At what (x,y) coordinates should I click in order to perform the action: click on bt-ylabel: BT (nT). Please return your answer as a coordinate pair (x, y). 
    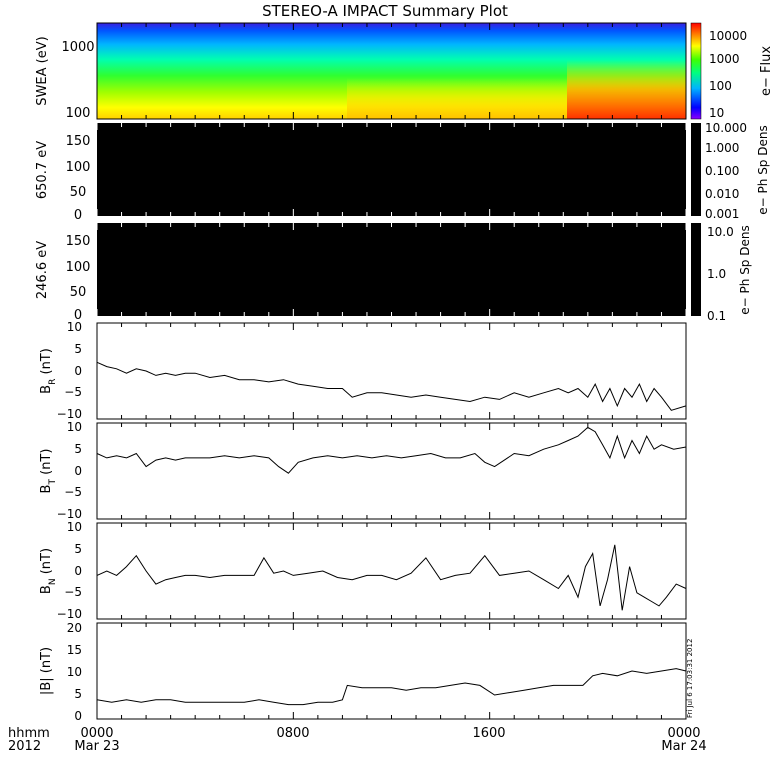
    Looking at the image, I should click on (48, 471).